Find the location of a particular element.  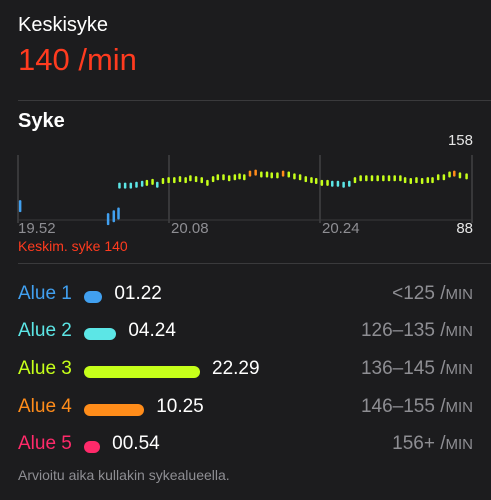

zone-range: 146–155 /MIN is located at coordinates (416, 406).